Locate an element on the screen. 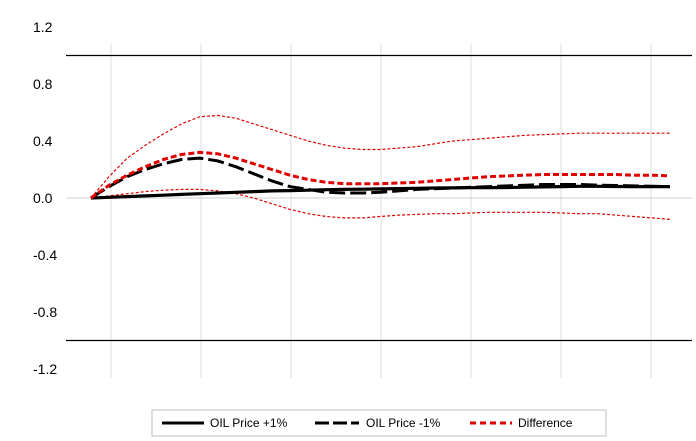  legend-label-oil-minus: OIL Price -1% is located at coordinates (403, 423).